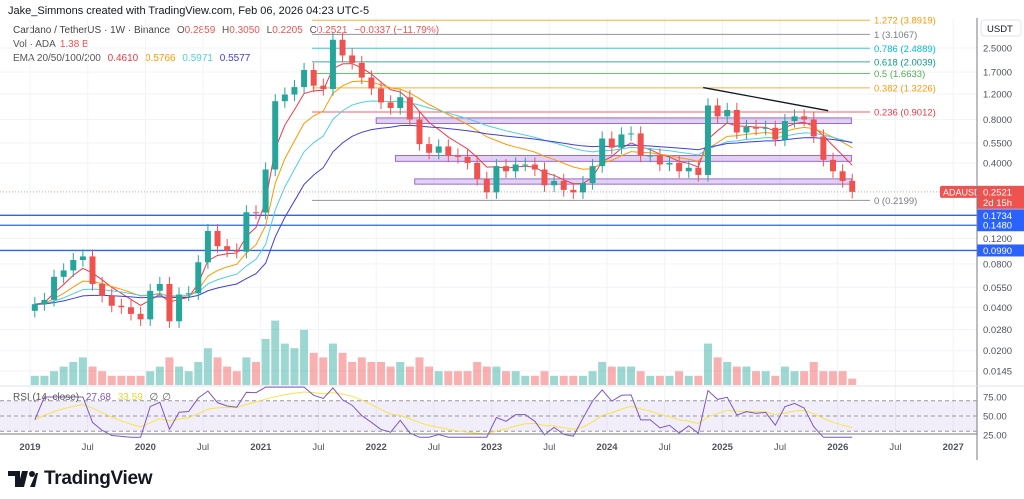  What do you see at coordinates (1000, 250) in the screenshot?
I see `support-level-badge` at bounding box center [1000, 250].